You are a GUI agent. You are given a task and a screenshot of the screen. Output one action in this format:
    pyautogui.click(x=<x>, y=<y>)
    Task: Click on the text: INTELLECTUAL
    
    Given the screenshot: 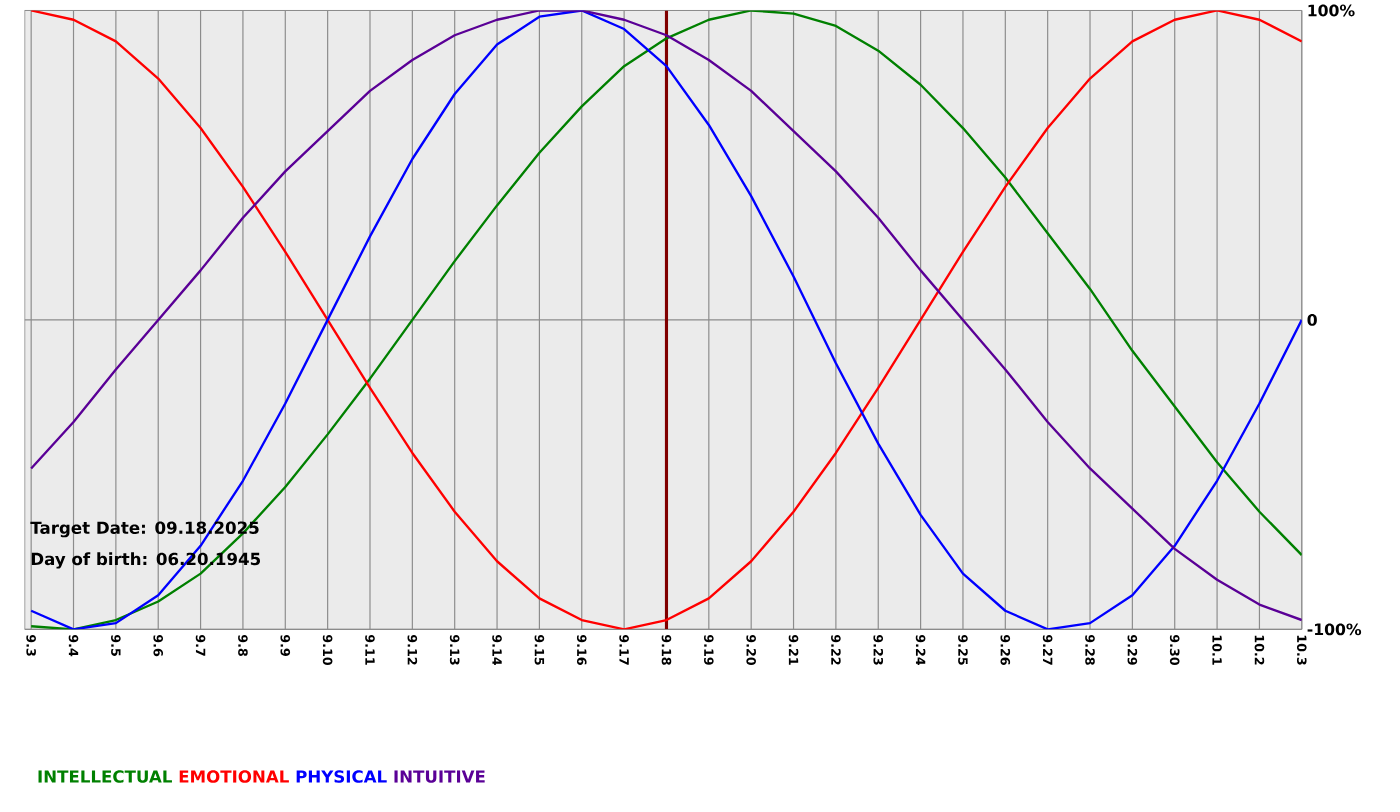 What is the action you would take?
    pyautogui.click(x=105, y=776)
    